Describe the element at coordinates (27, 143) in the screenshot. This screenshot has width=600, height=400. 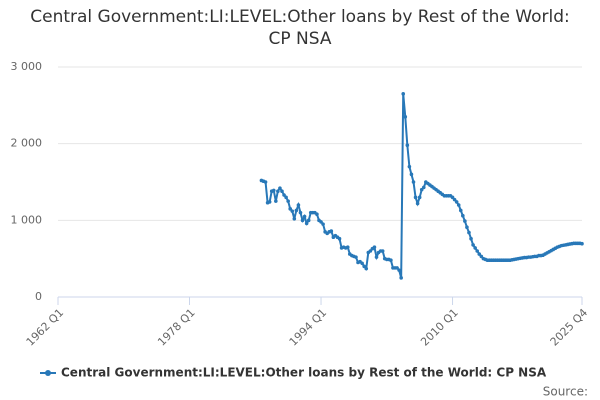
I see `y-tick-label: 2 000` at that location.